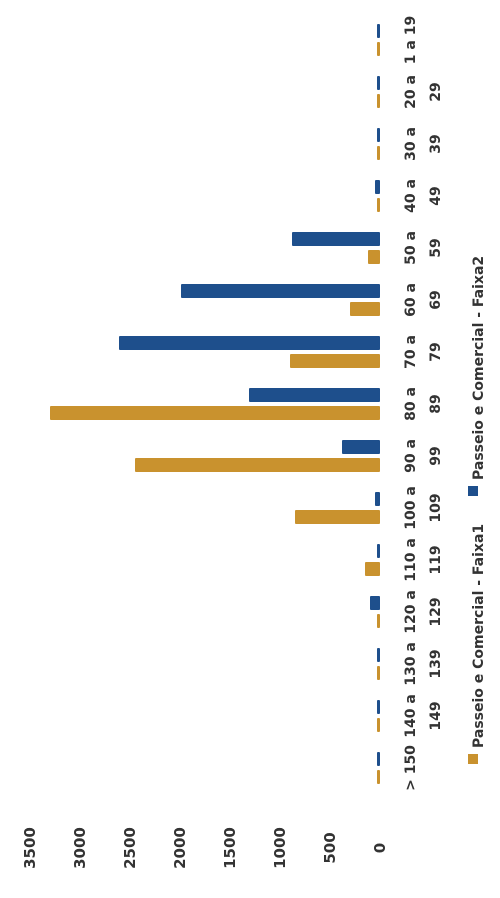  I want to click on category-label: 130 a, so click(411, 664).